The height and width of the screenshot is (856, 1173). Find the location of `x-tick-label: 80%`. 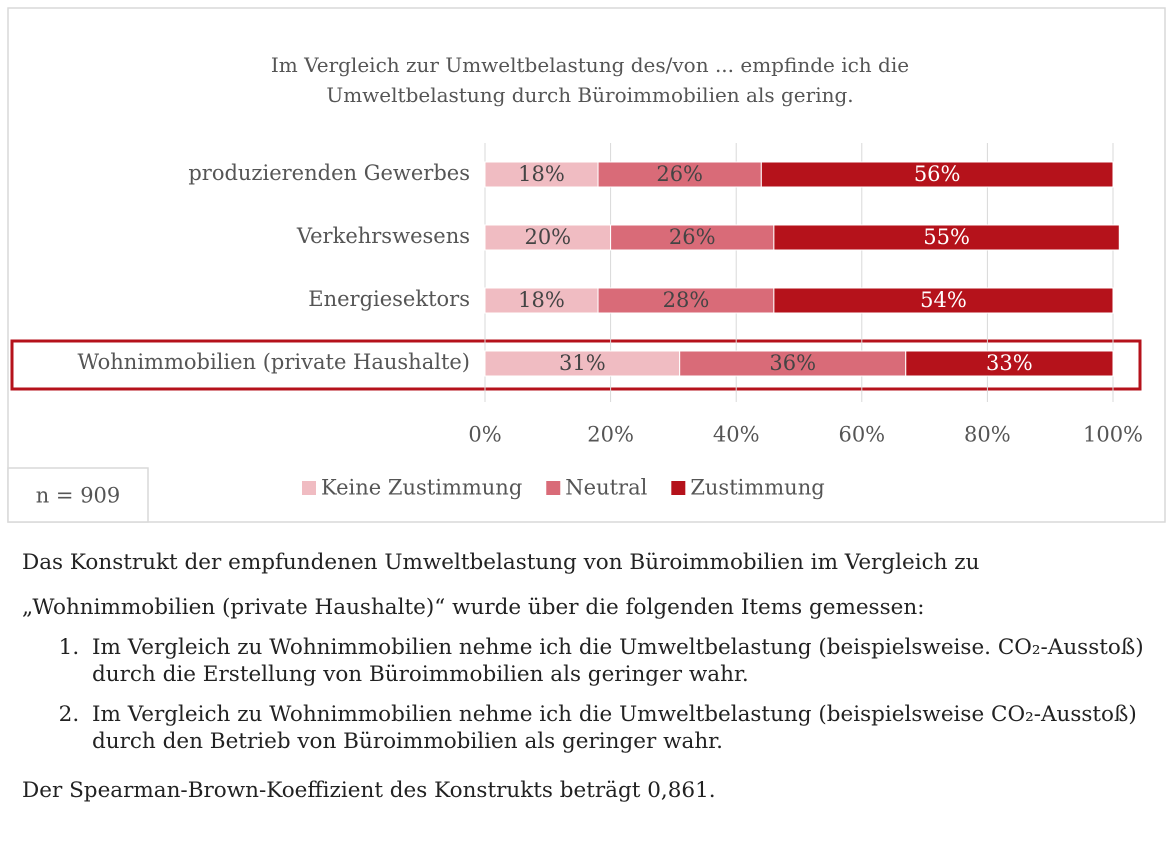

x-tick-label: 80% is located at coordinates (987, 435).